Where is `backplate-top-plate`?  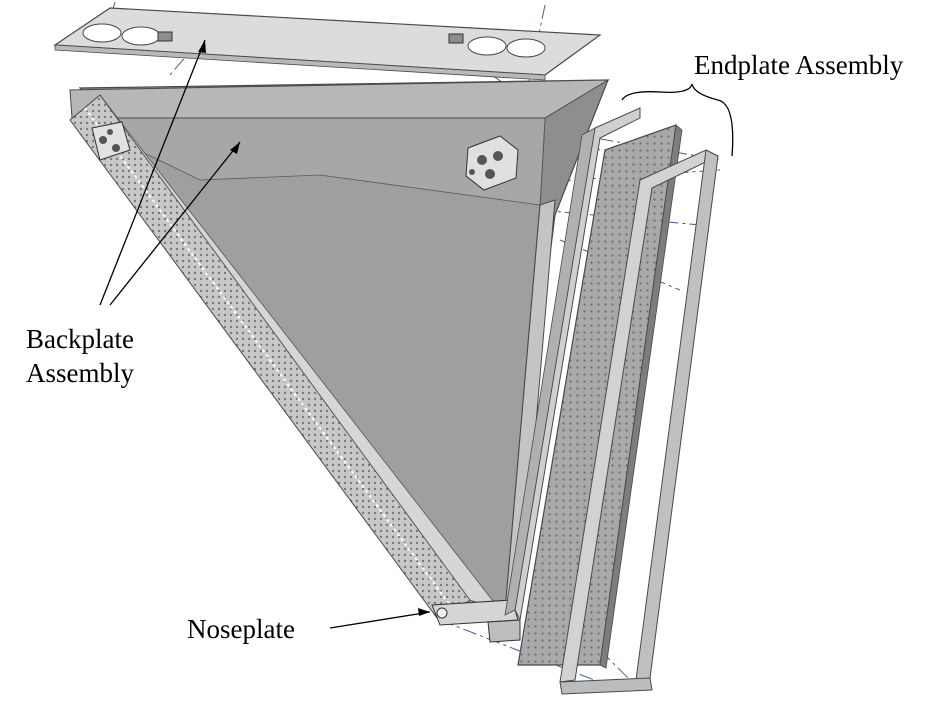 backplate-top-plate is located at coordinates (327, 44).